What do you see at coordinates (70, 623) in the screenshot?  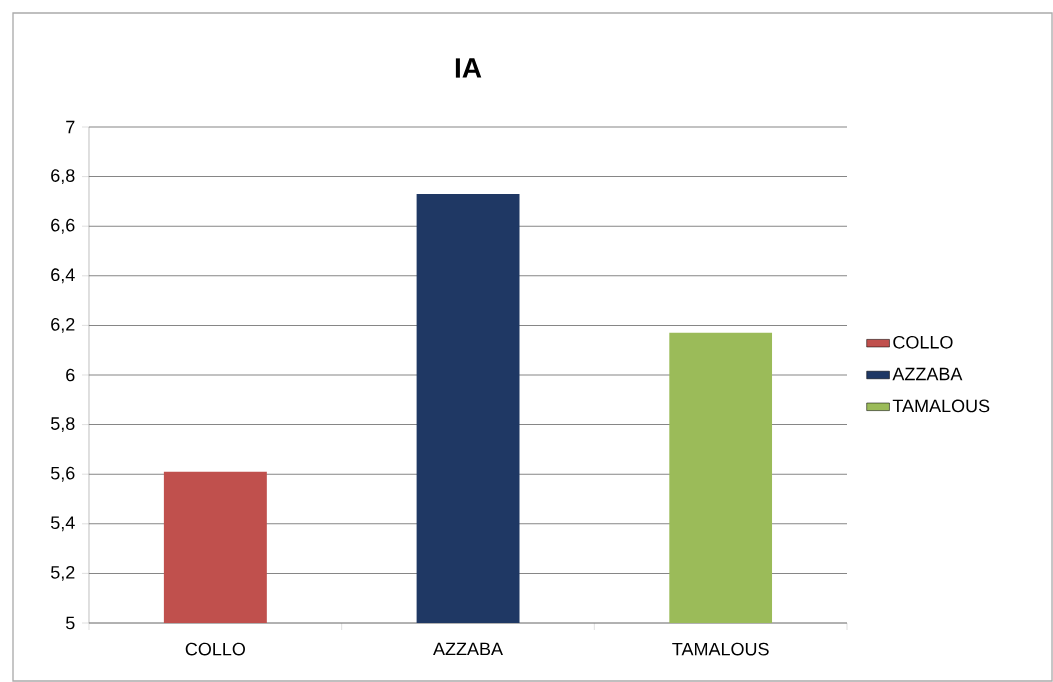 I see `y-tick-label: 5` at bounding box center [70, 623].